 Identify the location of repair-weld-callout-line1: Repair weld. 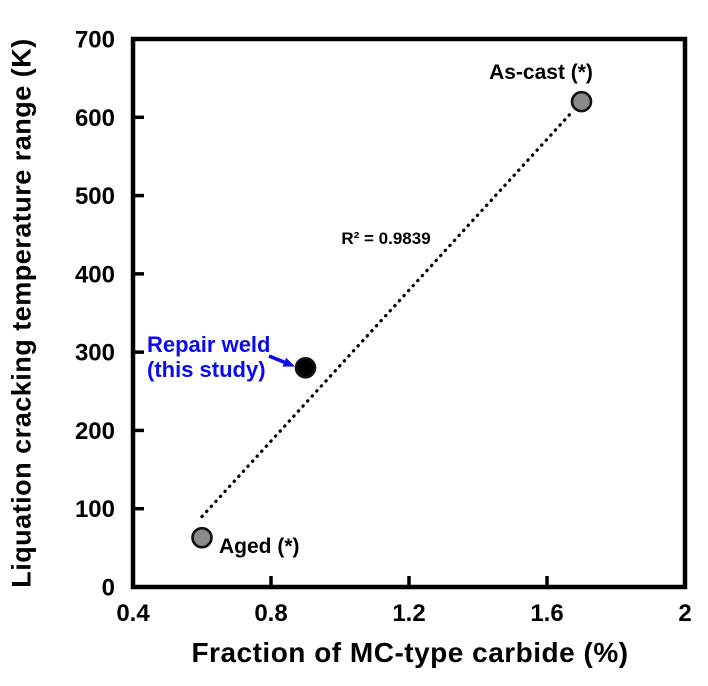
(209, 344).